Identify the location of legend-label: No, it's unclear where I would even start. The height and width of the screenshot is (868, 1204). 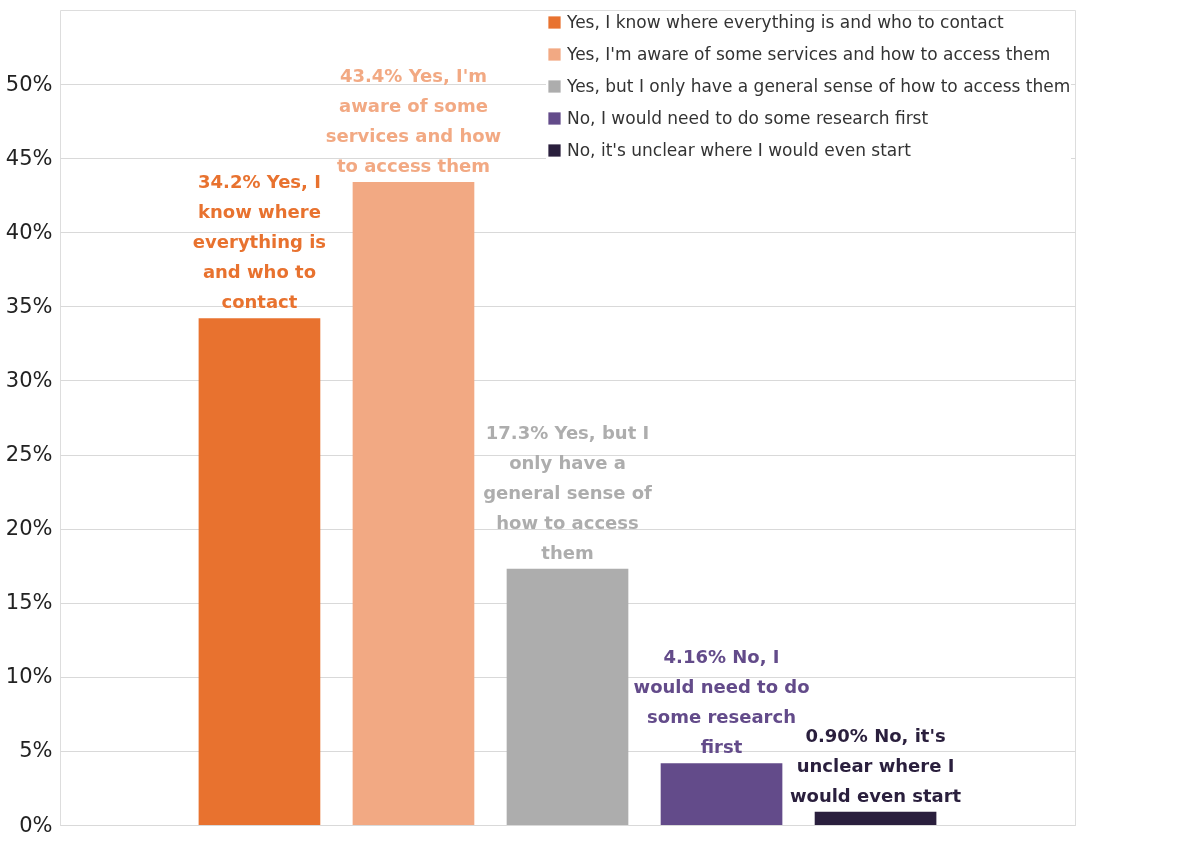
(739, 149).